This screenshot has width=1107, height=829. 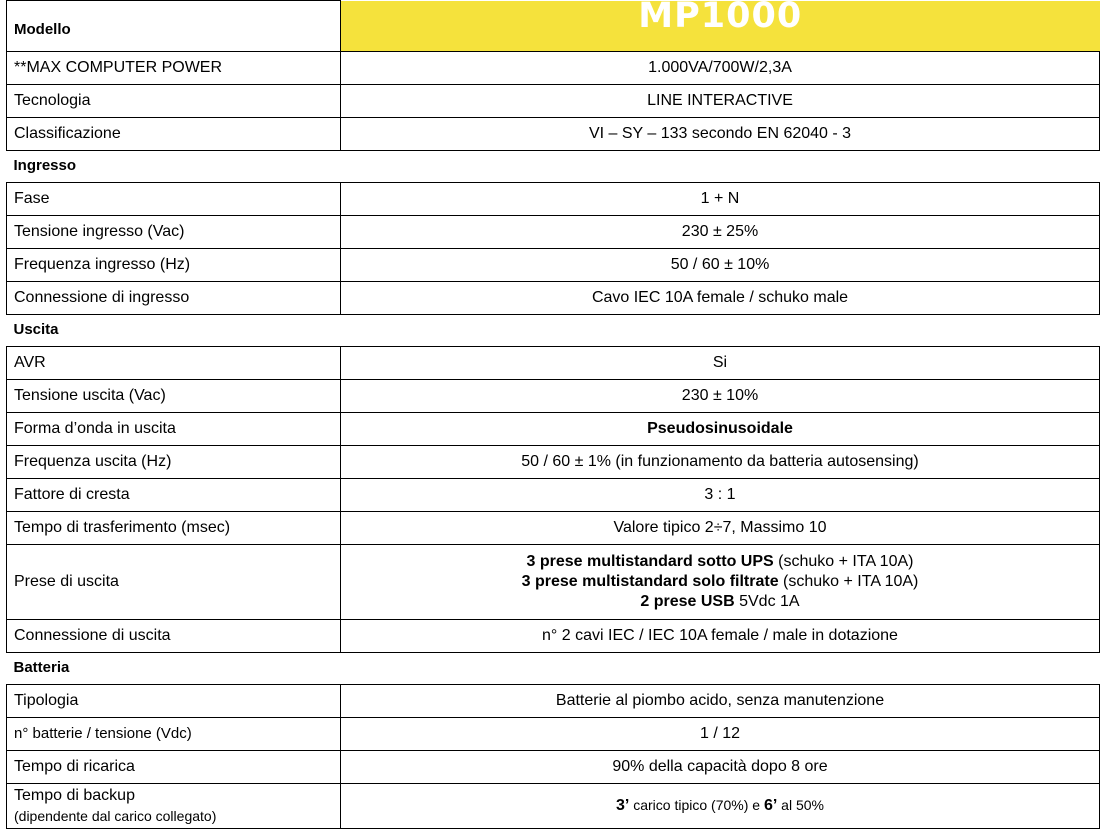 What do you see at coordinates (720, 766) in the screenshot?
I see `spec-value: 90% della capacità dopo 8 ore` at bounding box center [720, 766].